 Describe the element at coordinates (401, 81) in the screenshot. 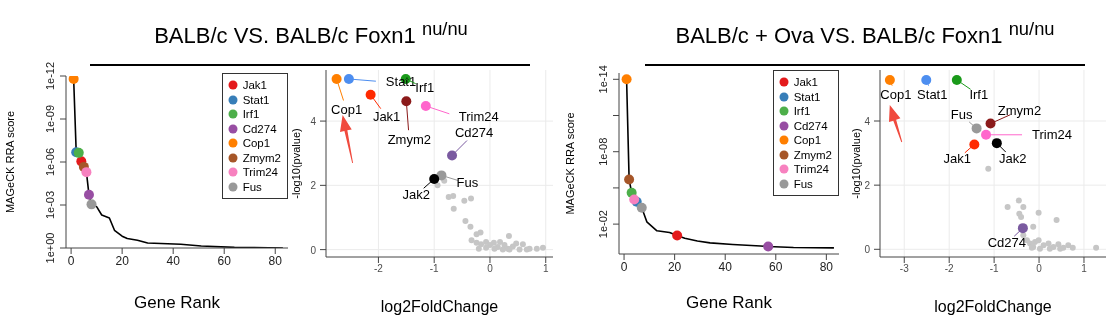

I see `text: Stat1` at that location.